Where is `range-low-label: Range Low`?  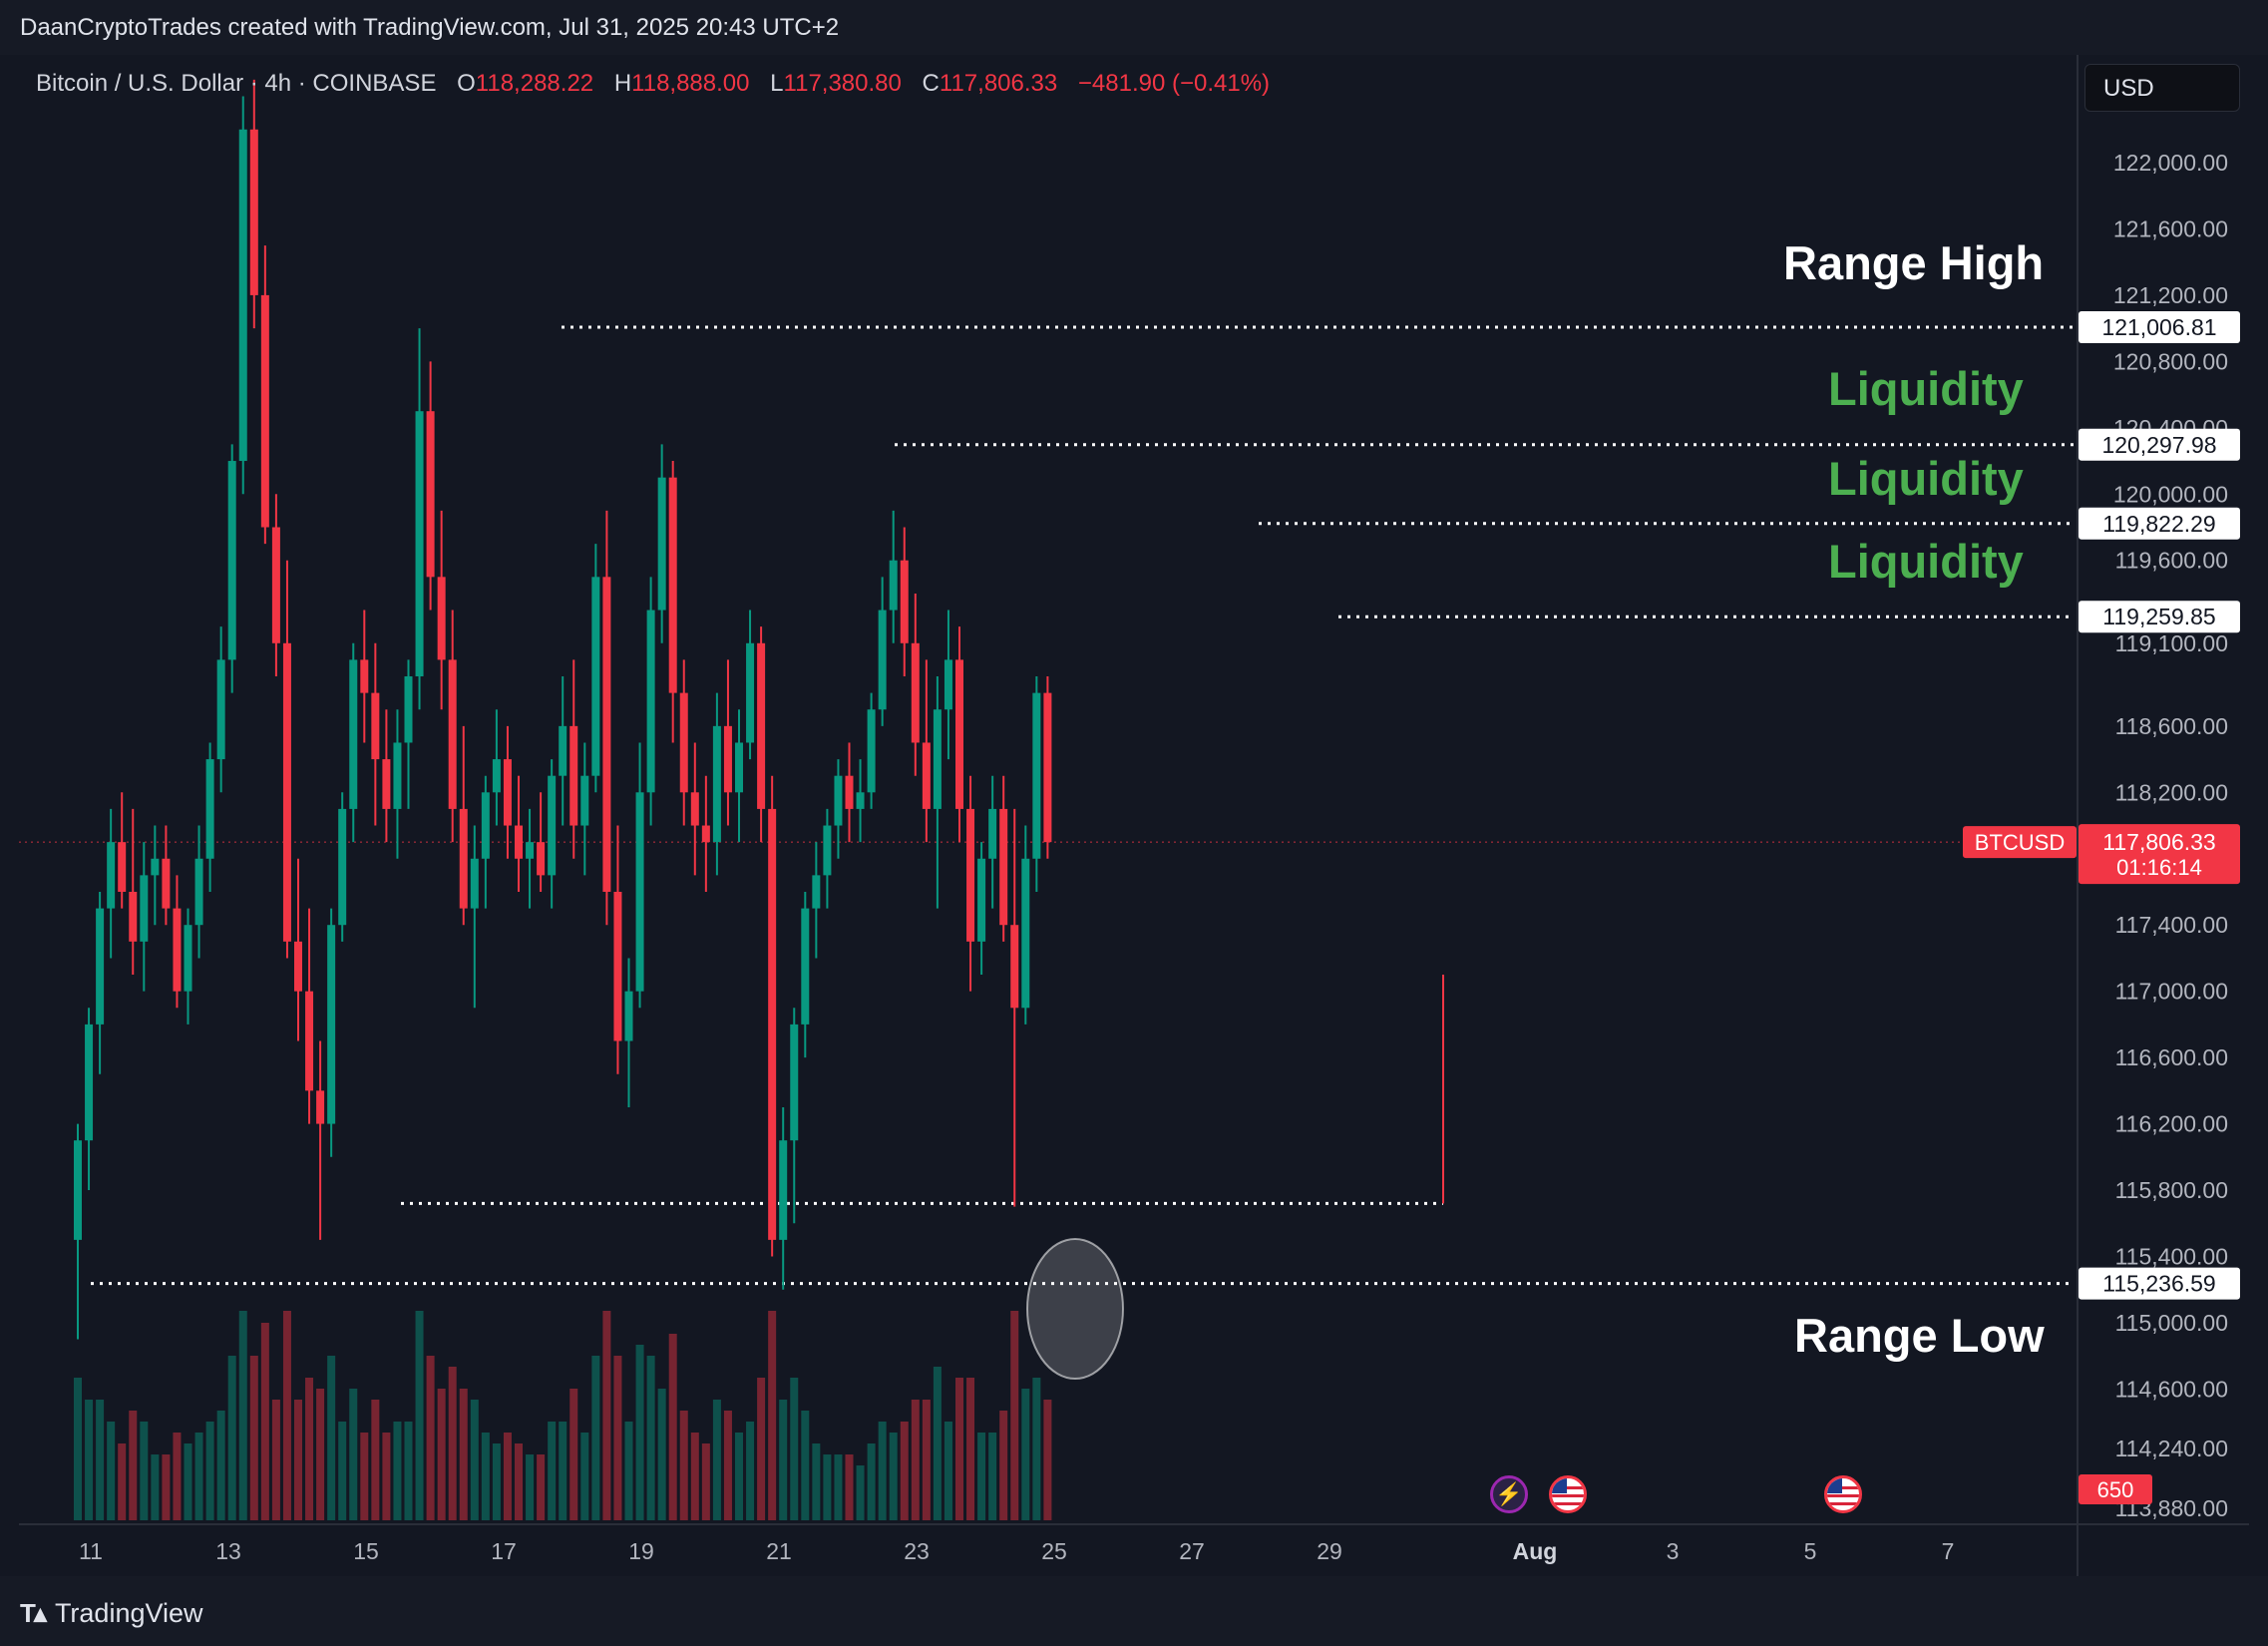 range-low-label: Range Low is located at coordinates (1919, 1335).